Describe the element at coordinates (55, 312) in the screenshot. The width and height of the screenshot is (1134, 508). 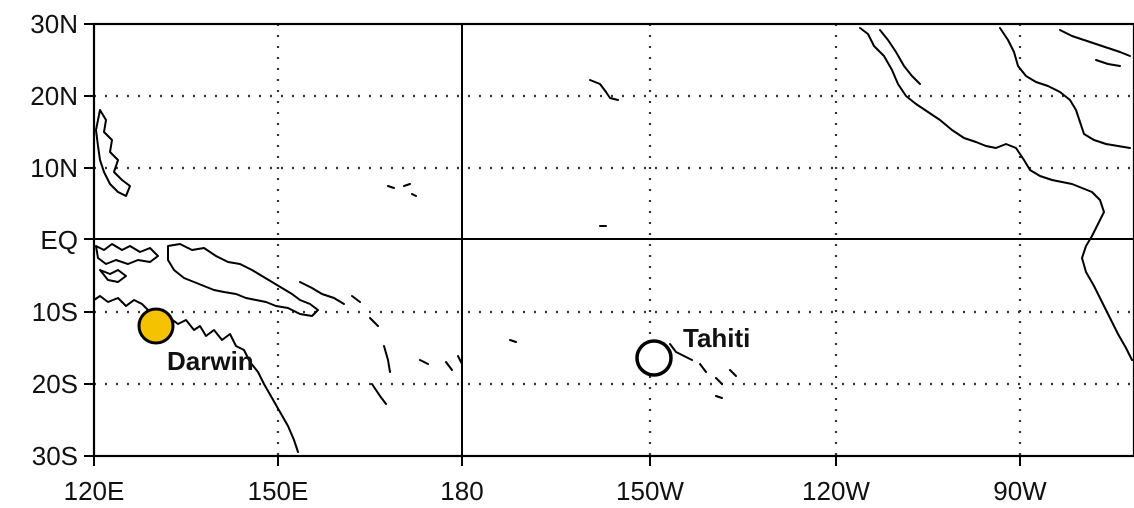
I see `lat-label-10s: 10S` at that location.